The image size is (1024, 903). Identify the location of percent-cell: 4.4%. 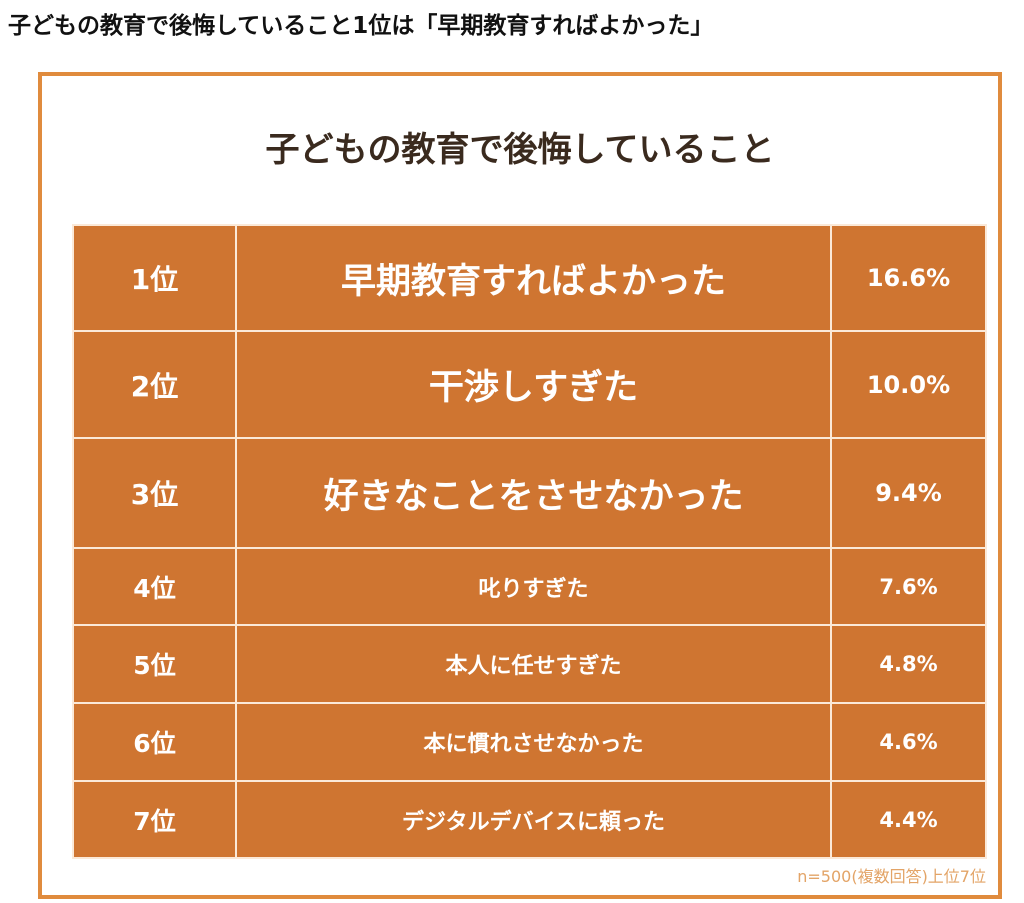
(908, 819).